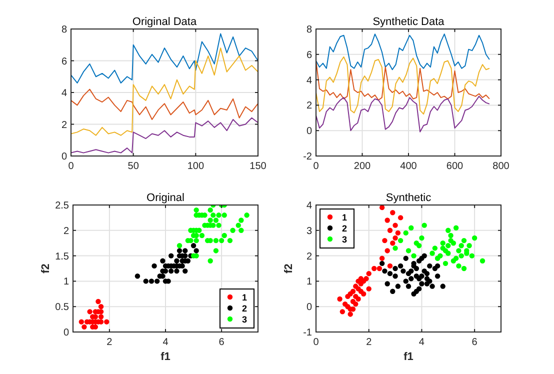 This screenshot has width=554, height=374. What do you see at coordinates (309, 231) in the screenshot?
I see `y-tick-label: 3` at bounding box center [309, 231].